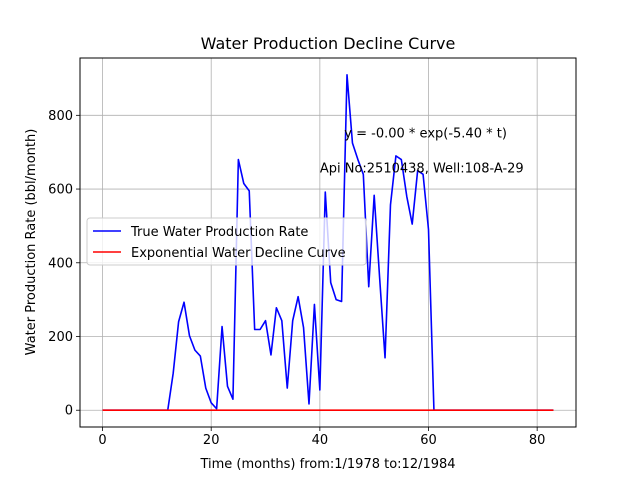 This screenshot has height=480, width=640. What do you see at coordinates (327, 464) in the screenshot?
I see `x-axis-label: Time (months) from:1/1978 to:12/1984` at bounding box center [327, 464].